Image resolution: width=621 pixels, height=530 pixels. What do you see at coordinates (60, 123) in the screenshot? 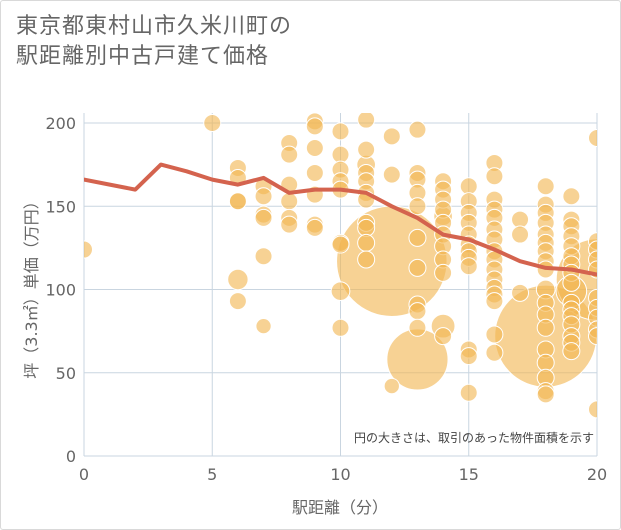
I see `y-tick-label: 200` at bounding box center [60, 123].